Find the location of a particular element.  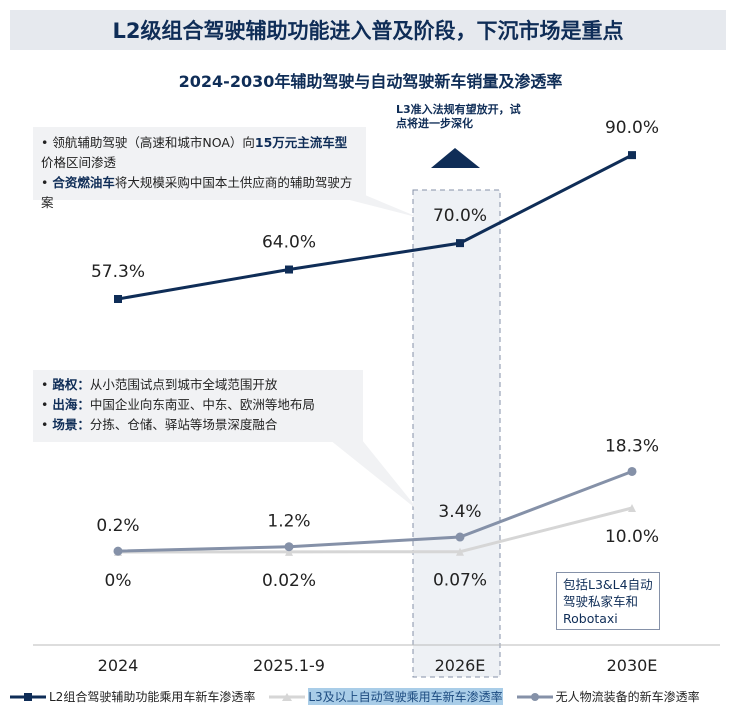

data-label: 57.3% is located at coordinates (118, 272).